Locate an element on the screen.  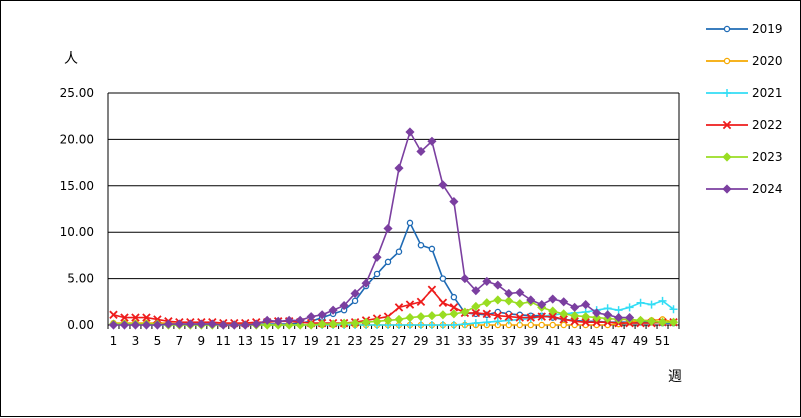
x-axis-title: 週 is located at coordinates (675, 377).